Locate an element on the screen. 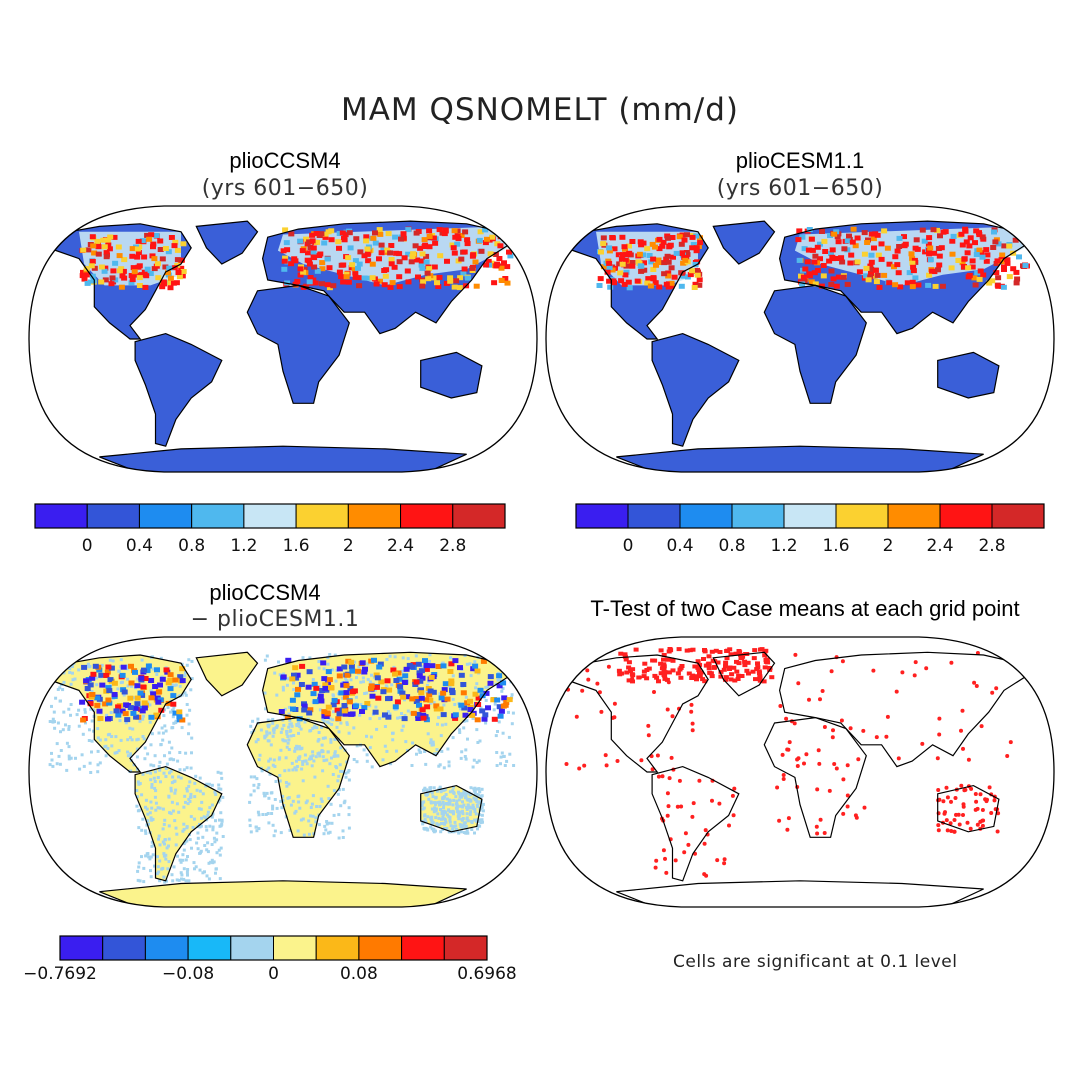  colorbar-abs-right is located at coordinates (810, 516).